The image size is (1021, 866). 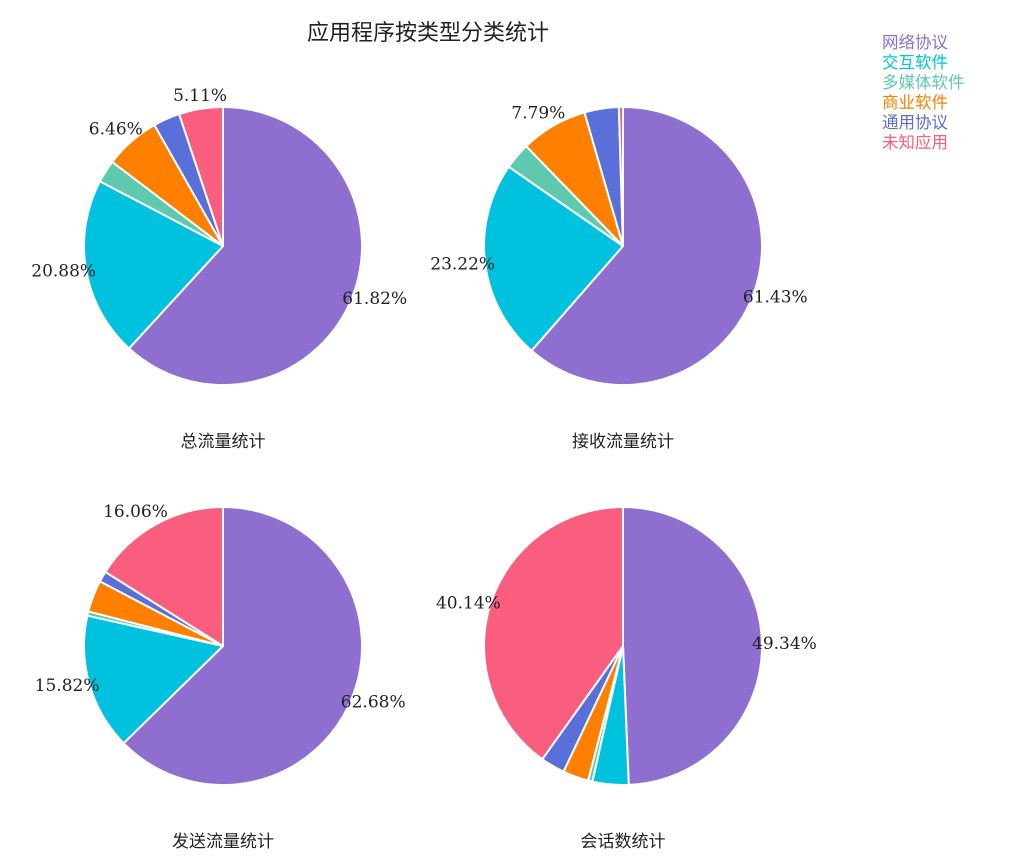 I want to click on pie-chart: 49.34% 40.14% 会话数统计, so click(x=626, y=679).